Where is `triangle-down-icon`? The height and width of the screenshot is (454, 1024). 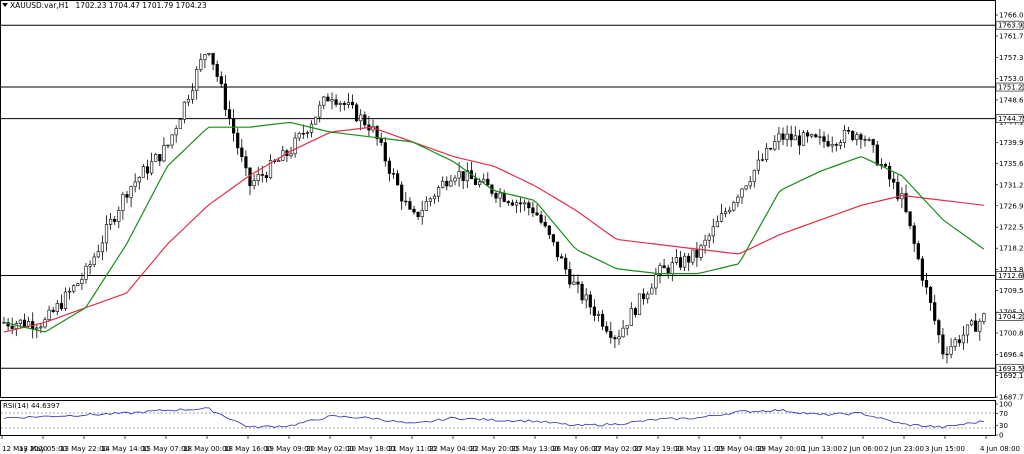
triangle-down-icon is located at coordinates (5, 5).